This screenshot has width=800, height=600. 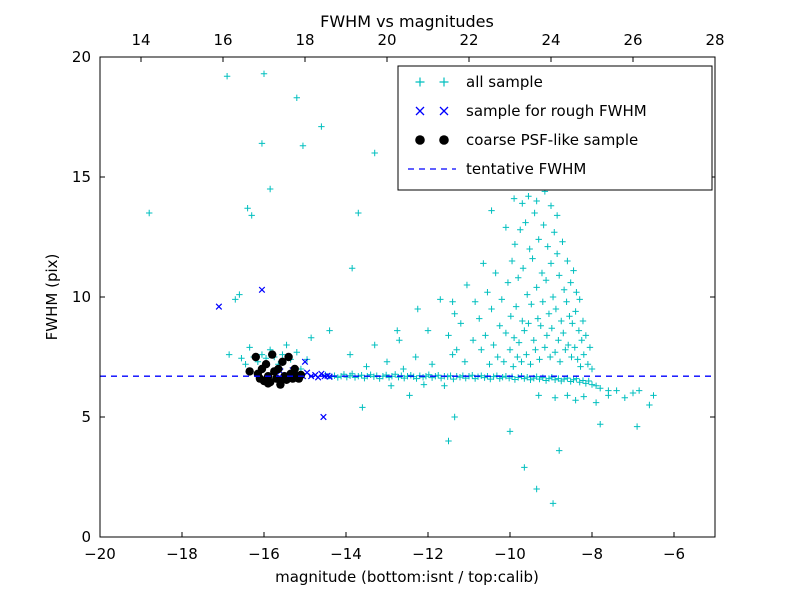 I want to click on chart-title: FWHM vs magnitudes, so click(x=407, y=21).